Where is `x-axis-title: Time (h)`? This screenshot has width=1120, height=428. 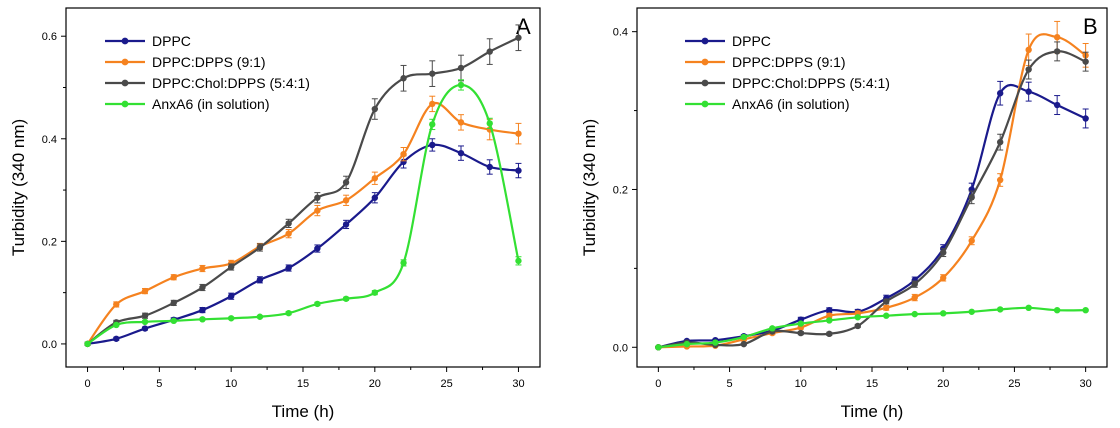
x-axis-title: Time (h) is located at coordinates (872, 411).